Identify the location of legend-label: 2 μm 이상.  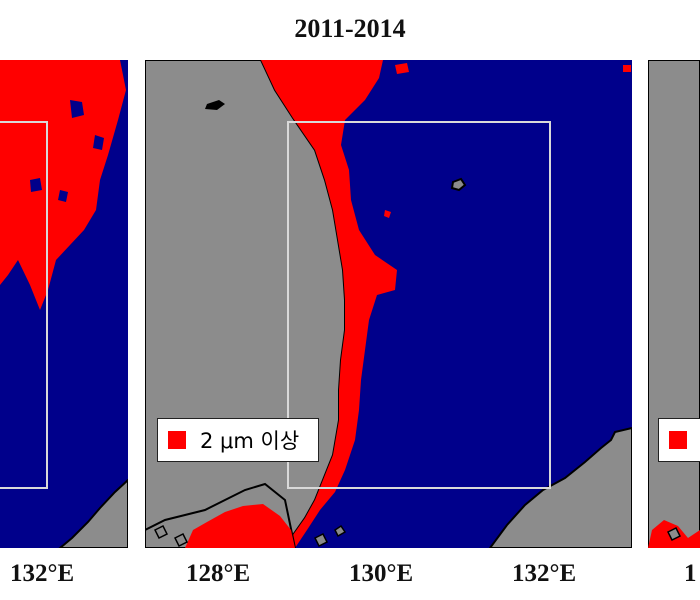
(250, 441).